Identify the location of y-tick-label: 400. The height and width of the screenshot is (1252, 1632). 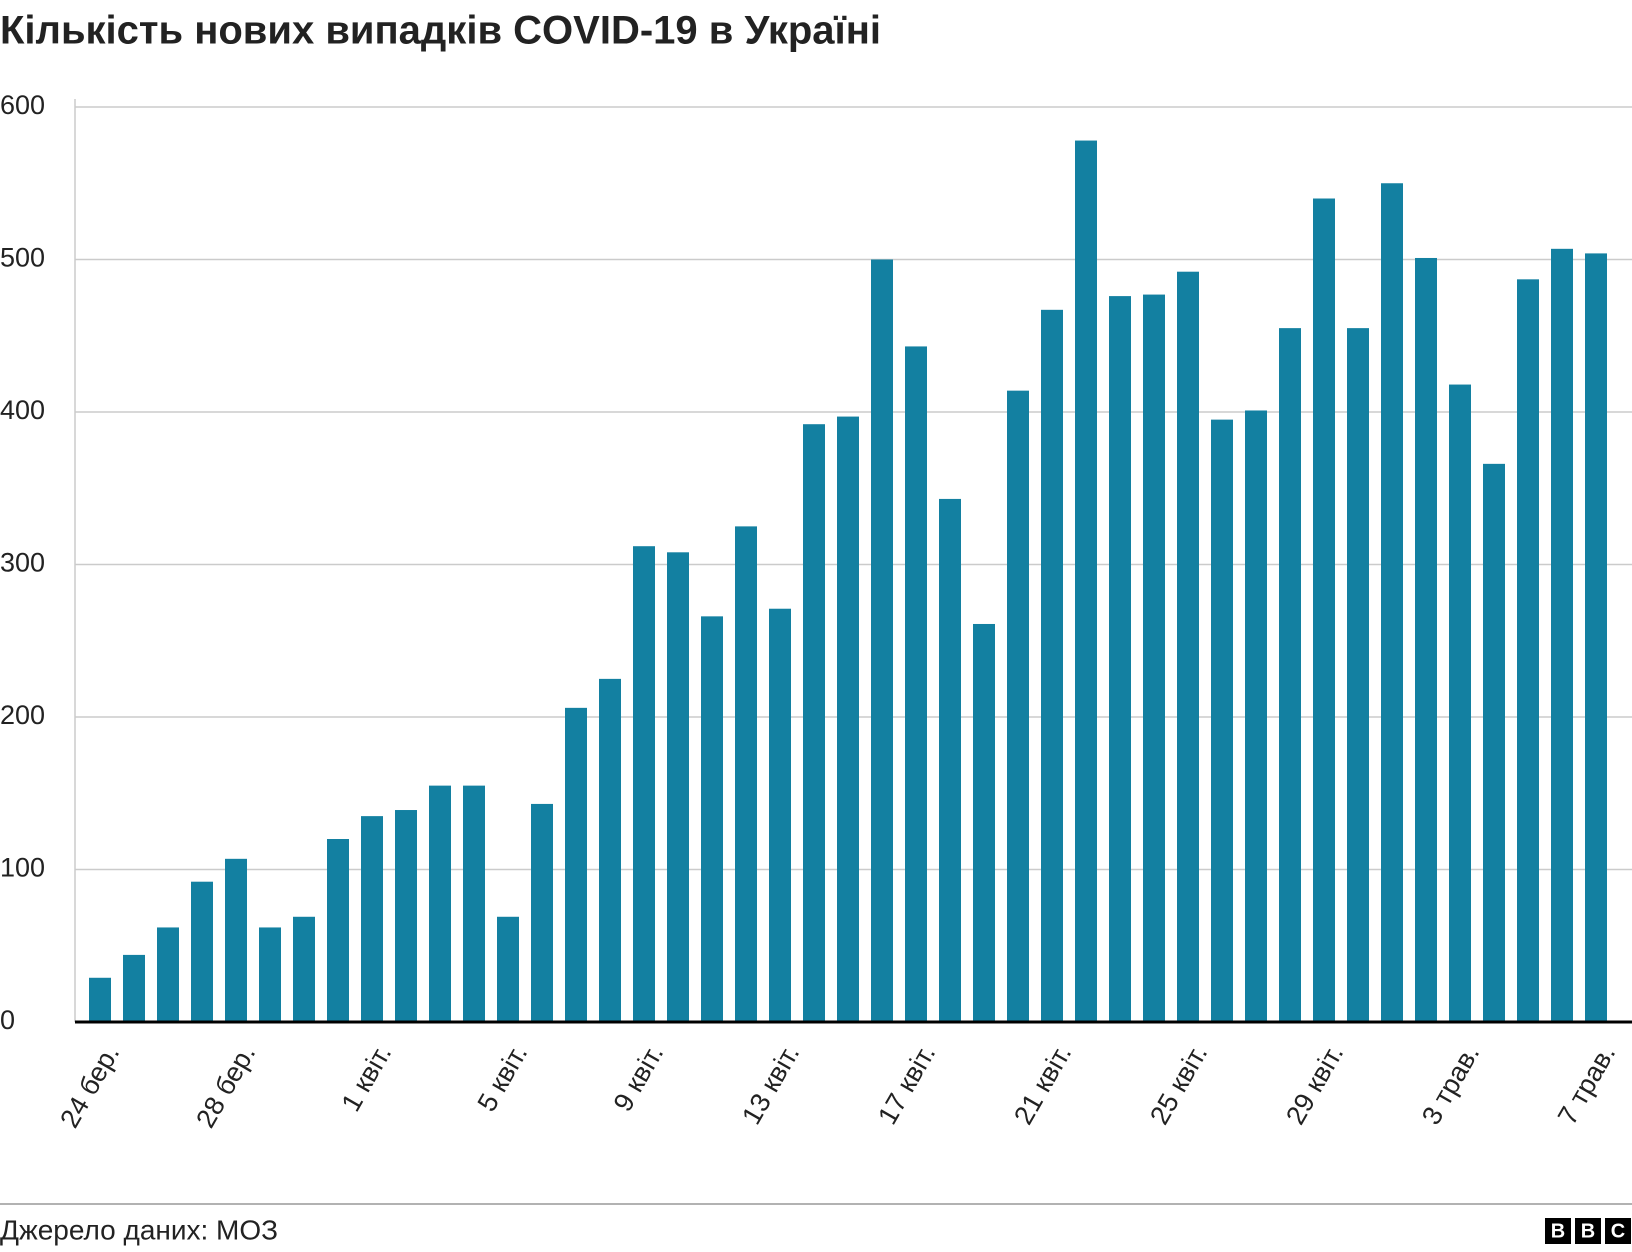
(22, 410).